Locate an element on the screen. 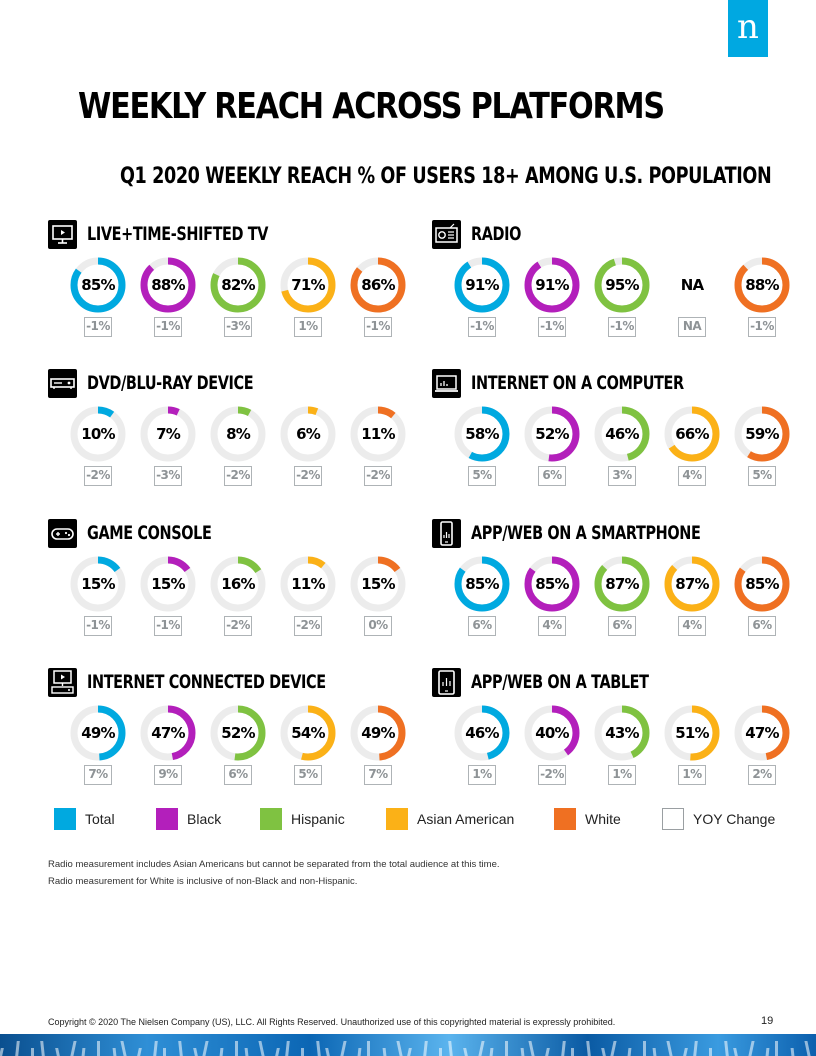 Image resolution: width=816 pixels, height=1056 pixels. game-controller-icon is located at coordinates (62, 533).